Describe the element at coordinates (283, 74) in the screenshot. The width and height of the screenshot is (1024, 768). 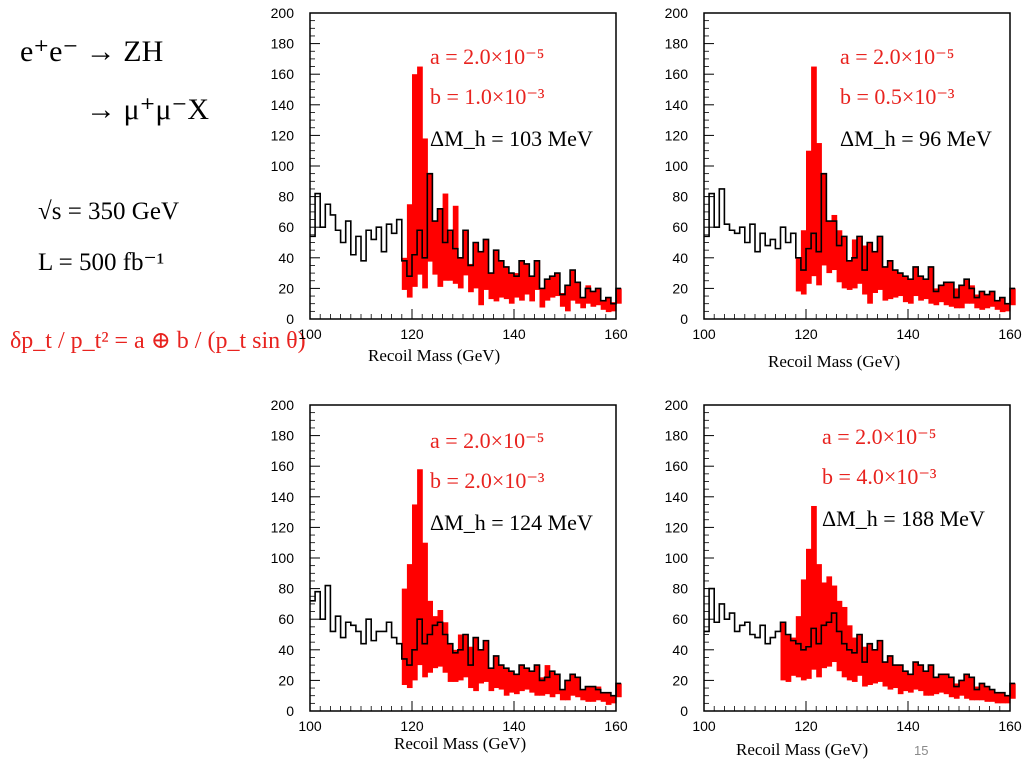
I see `y-tick-label: 160` at that location.